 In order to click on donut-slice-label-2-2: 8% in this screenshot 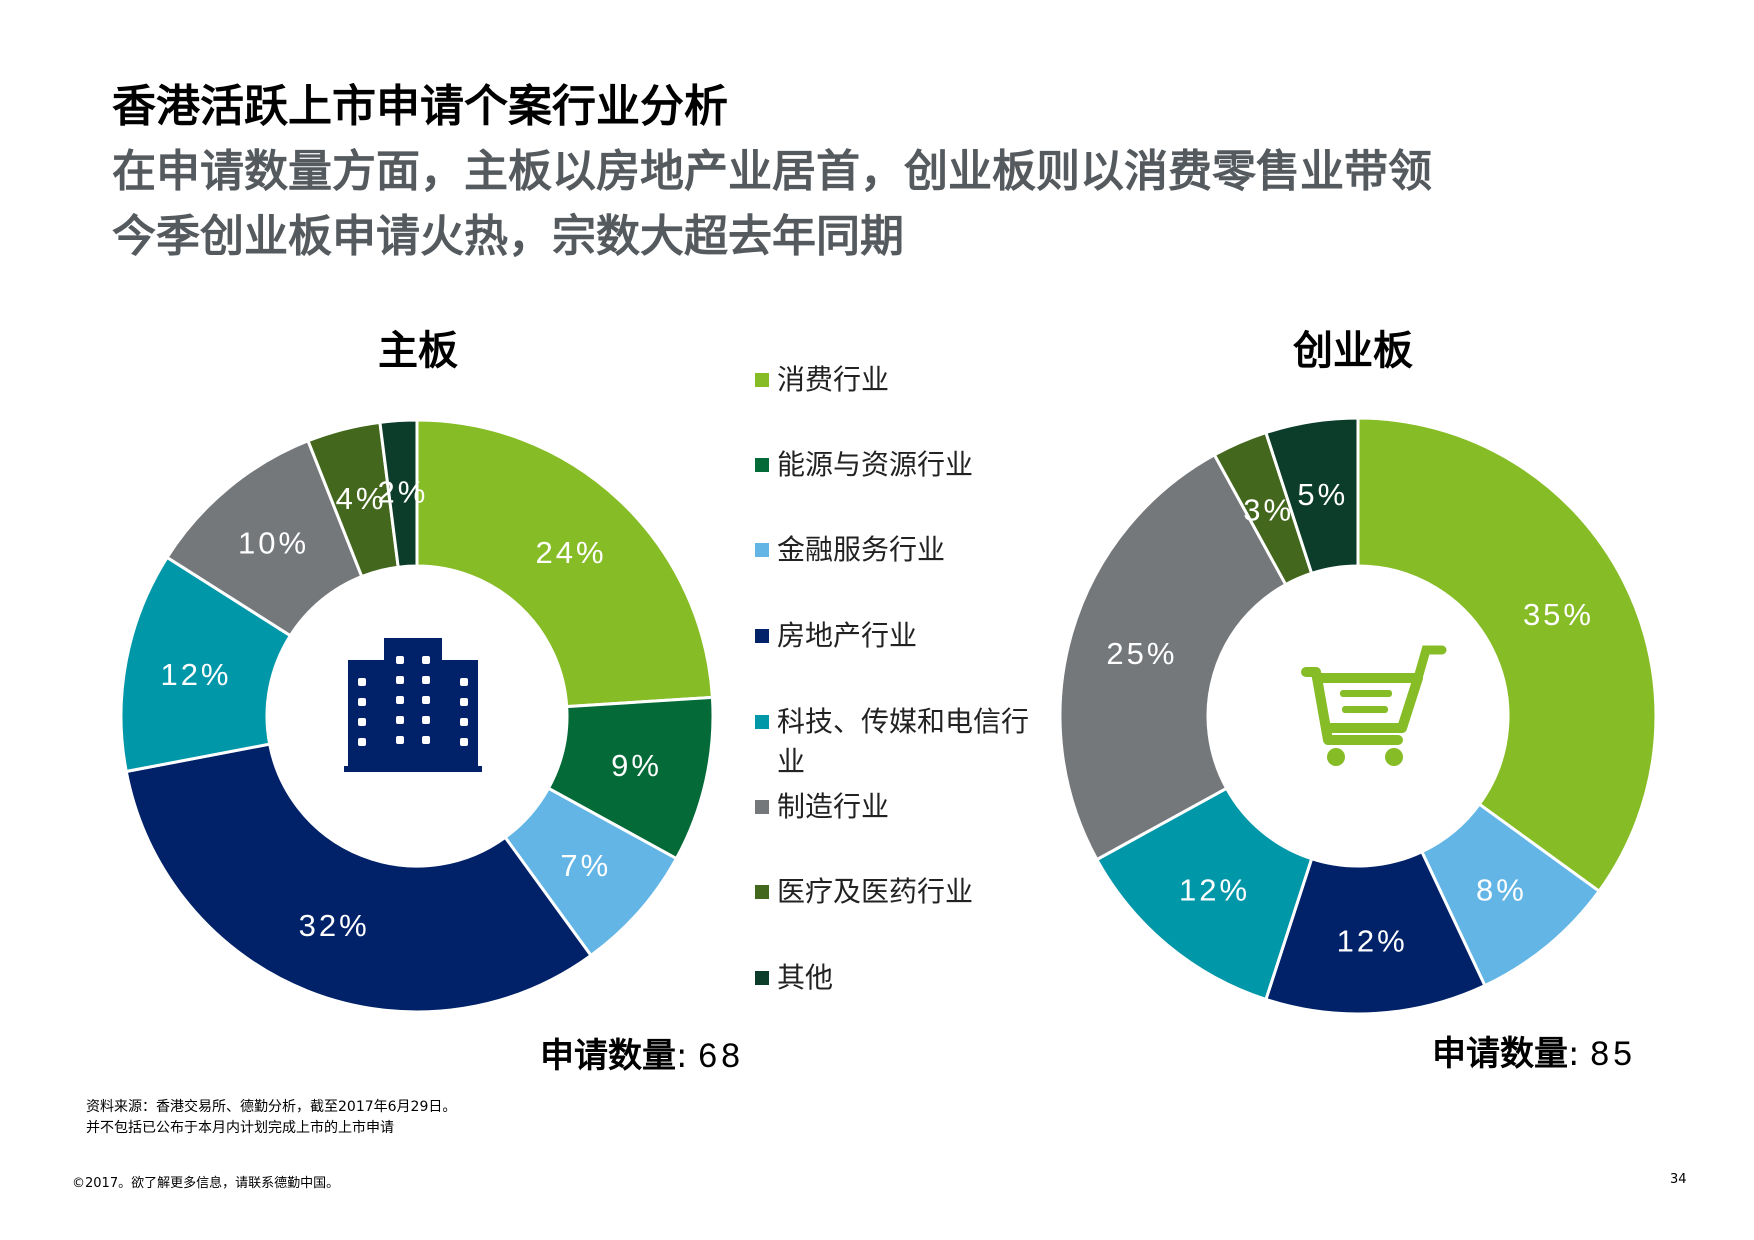, I will do `click(1501, 889)`.